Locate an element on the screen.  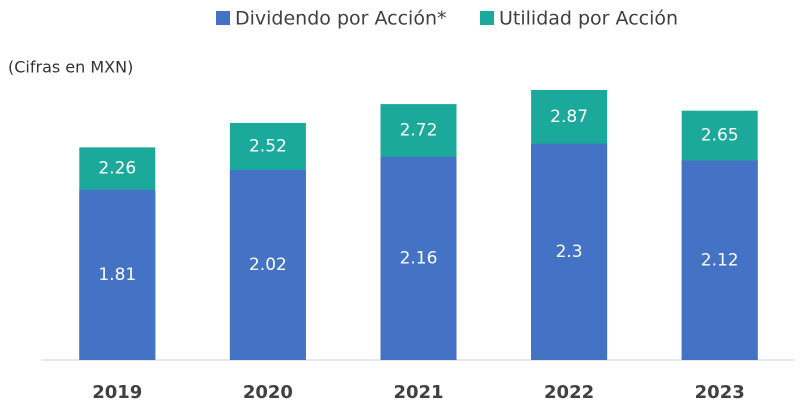
data-label: 2.16 is located at coordinates (419, 258).